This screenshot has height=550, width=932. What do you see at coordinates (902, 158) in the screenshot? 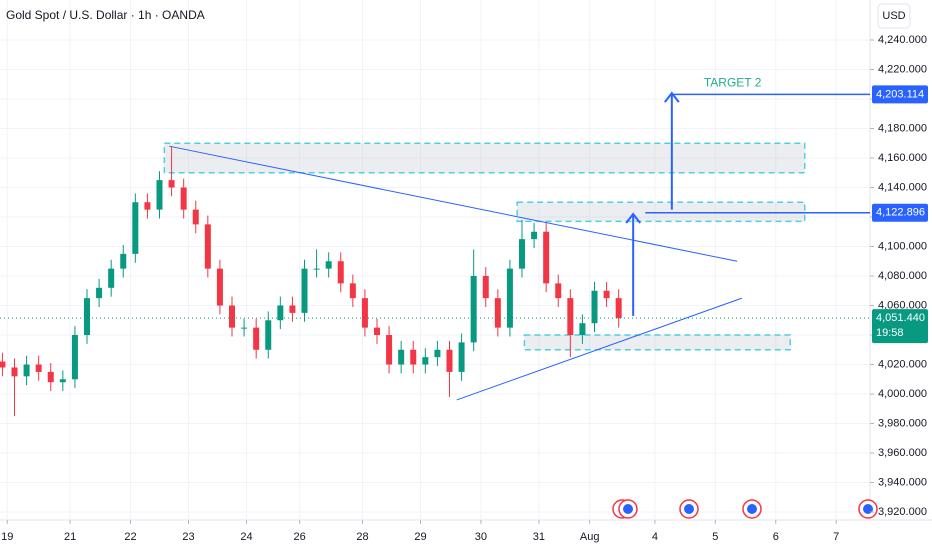
I see `y-tick-label: 4,160.000` at bounding box center [902, 158].